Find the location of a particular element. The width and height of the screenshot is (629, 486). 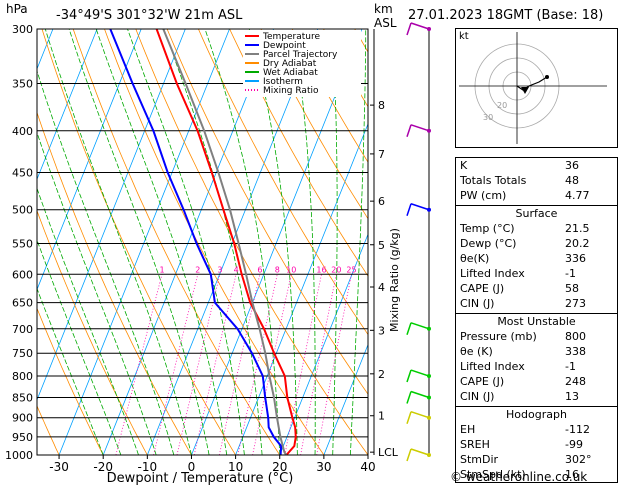

surface-row: CIN (J) 273 is located at coordinates (536, 303).